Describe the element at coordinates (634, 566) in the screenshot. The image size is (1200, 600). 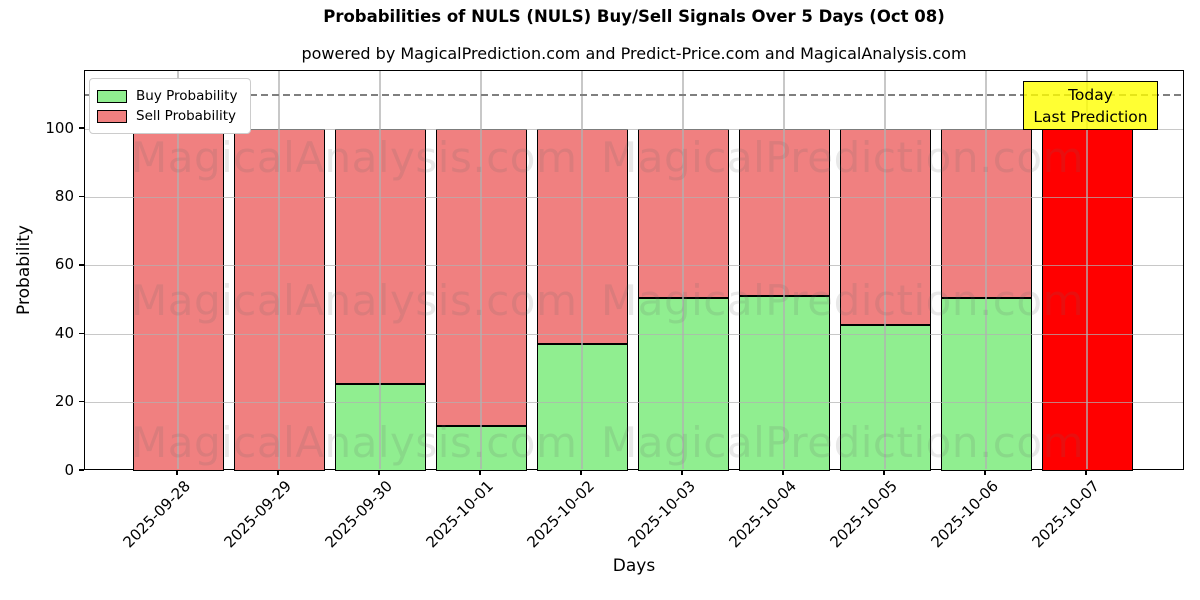
I see `x-axis-label: Days` at that location.